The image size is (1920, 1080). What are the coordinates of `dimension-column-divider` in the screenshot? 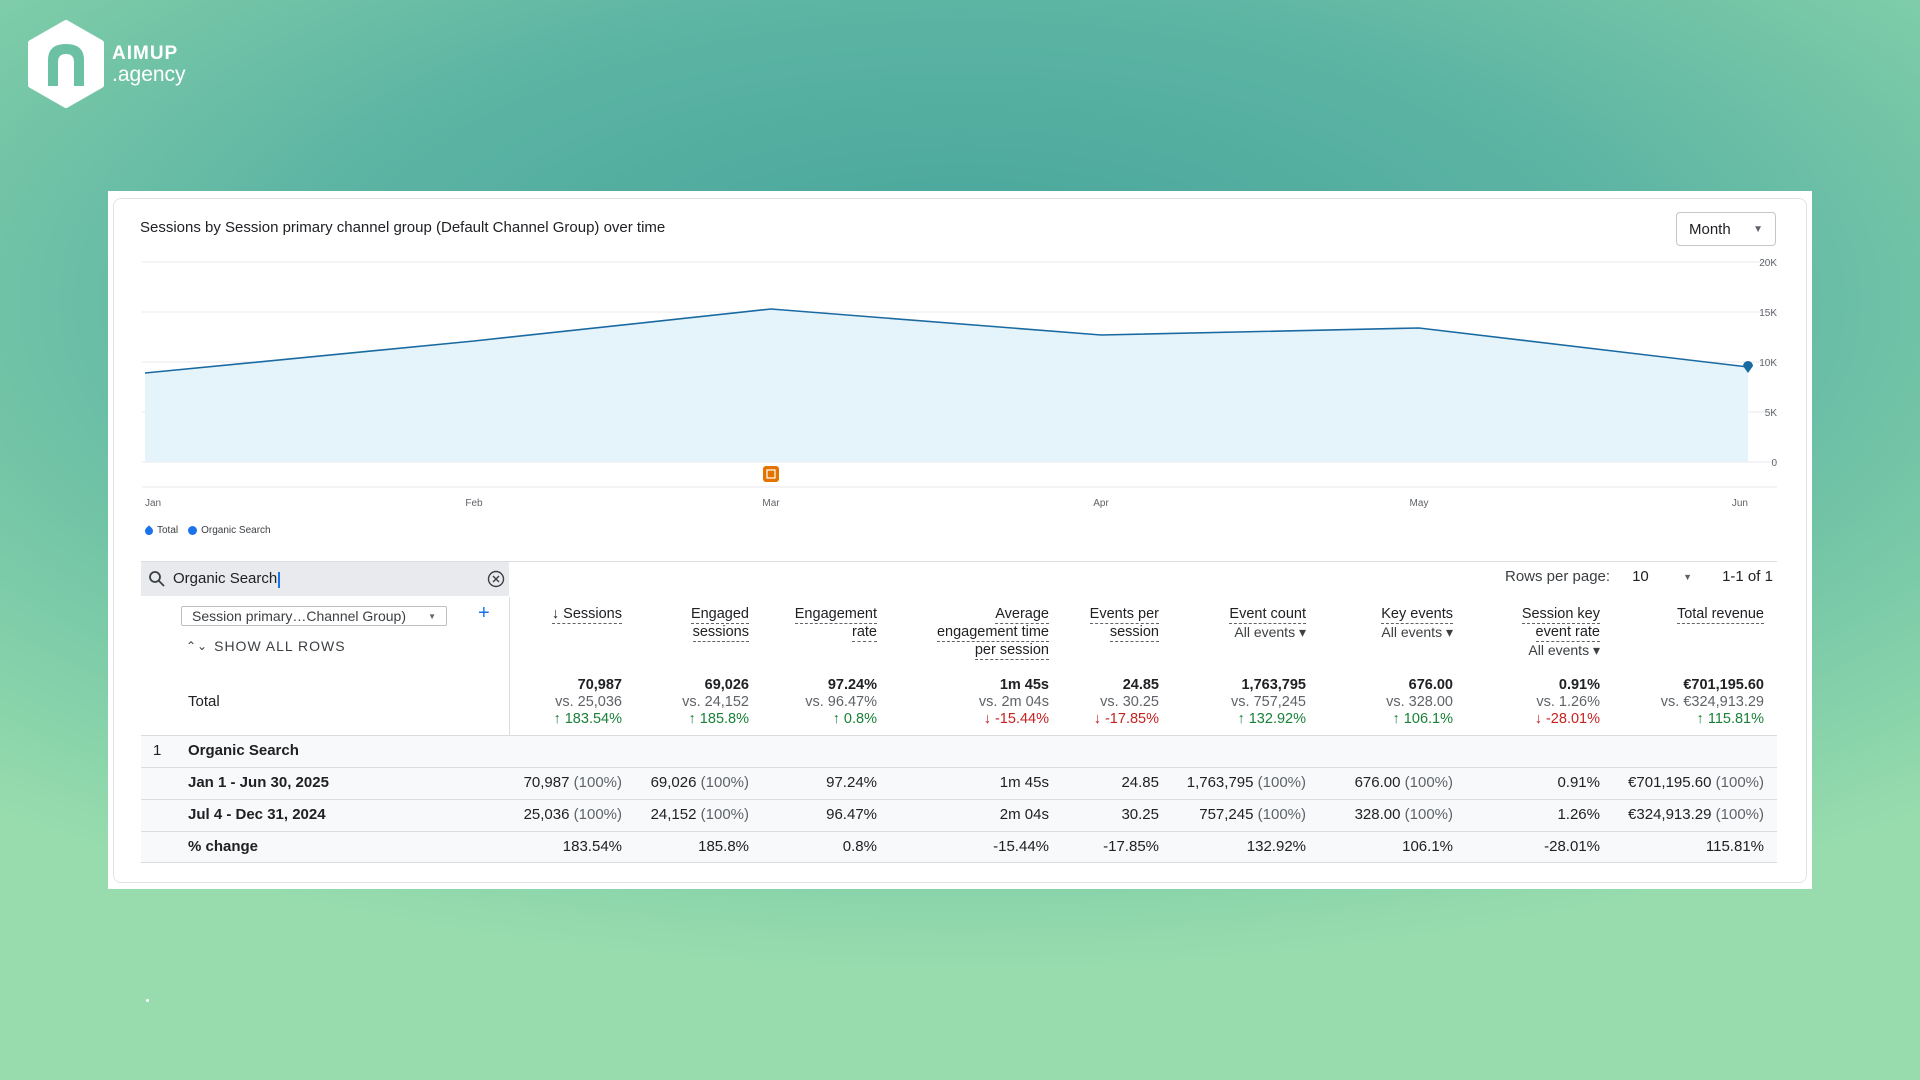 It's located at (509, 729).